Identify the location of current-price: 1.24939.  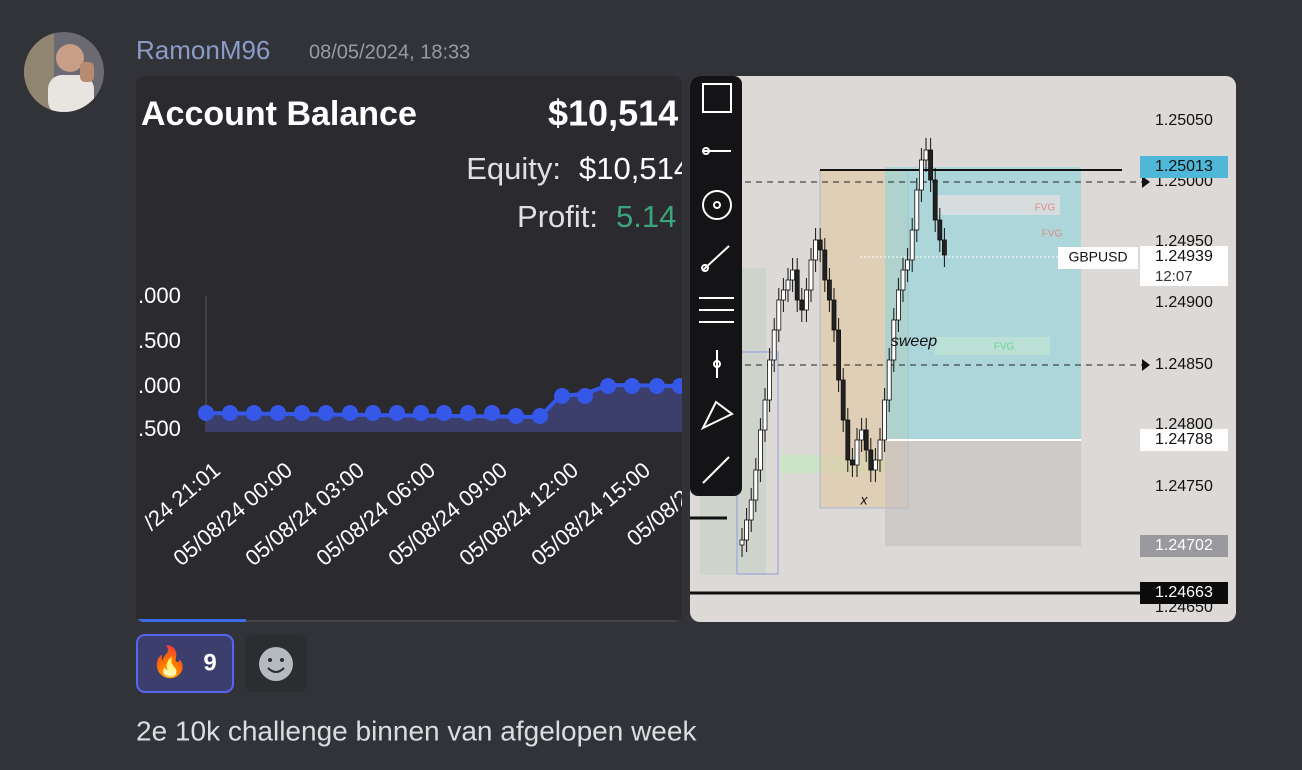
(1184, 256).